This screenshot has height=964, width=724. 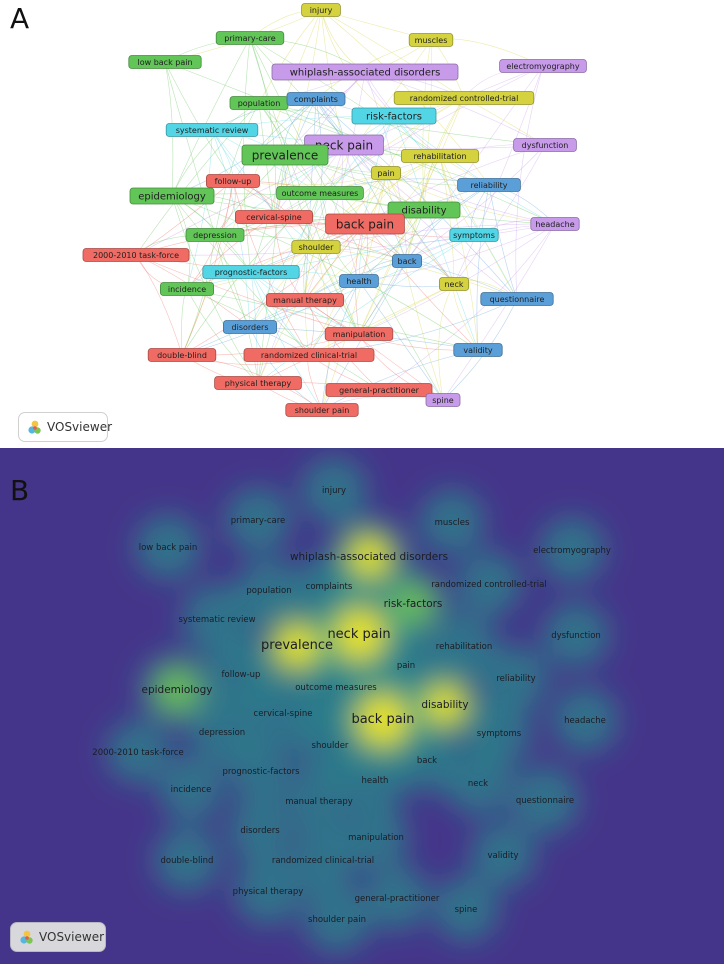 I want to click on node-prognostic-factors: prognostic-factors, so click(x=251, y=272).